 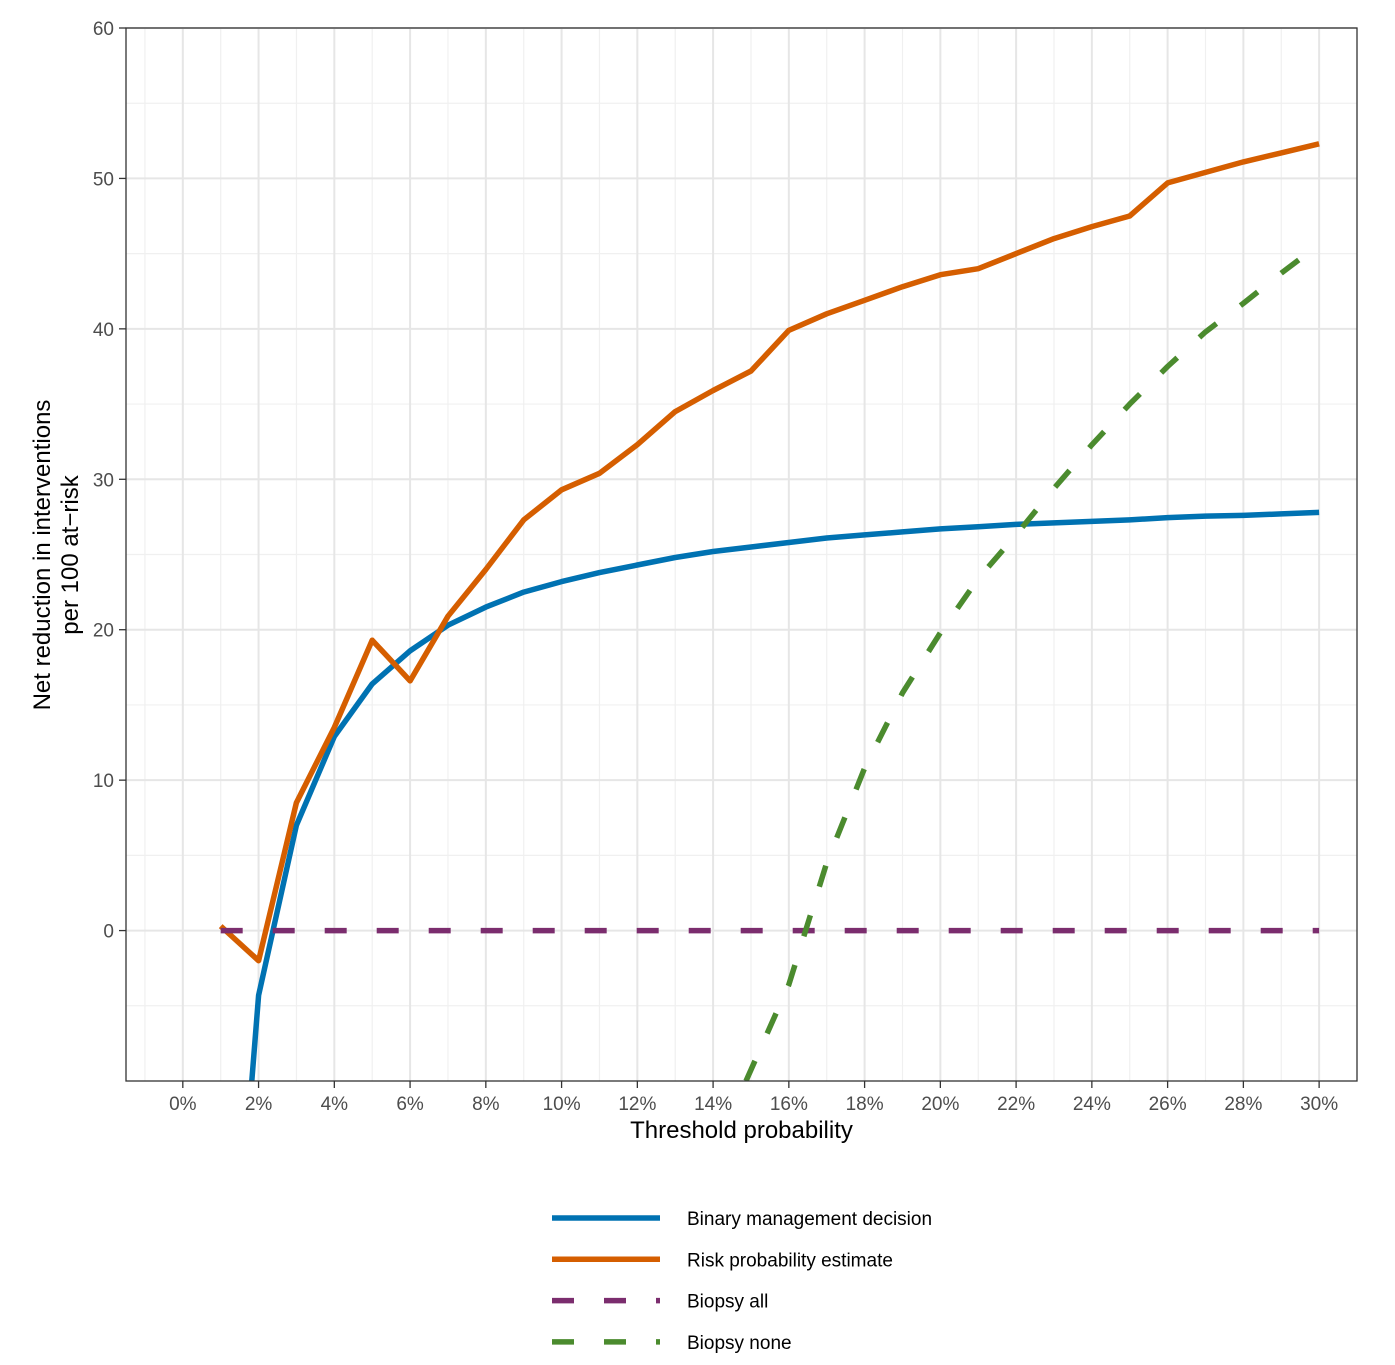 I want to click on legend-label-biopsy-none: Biopsy none, so click(x=739, y=1343).